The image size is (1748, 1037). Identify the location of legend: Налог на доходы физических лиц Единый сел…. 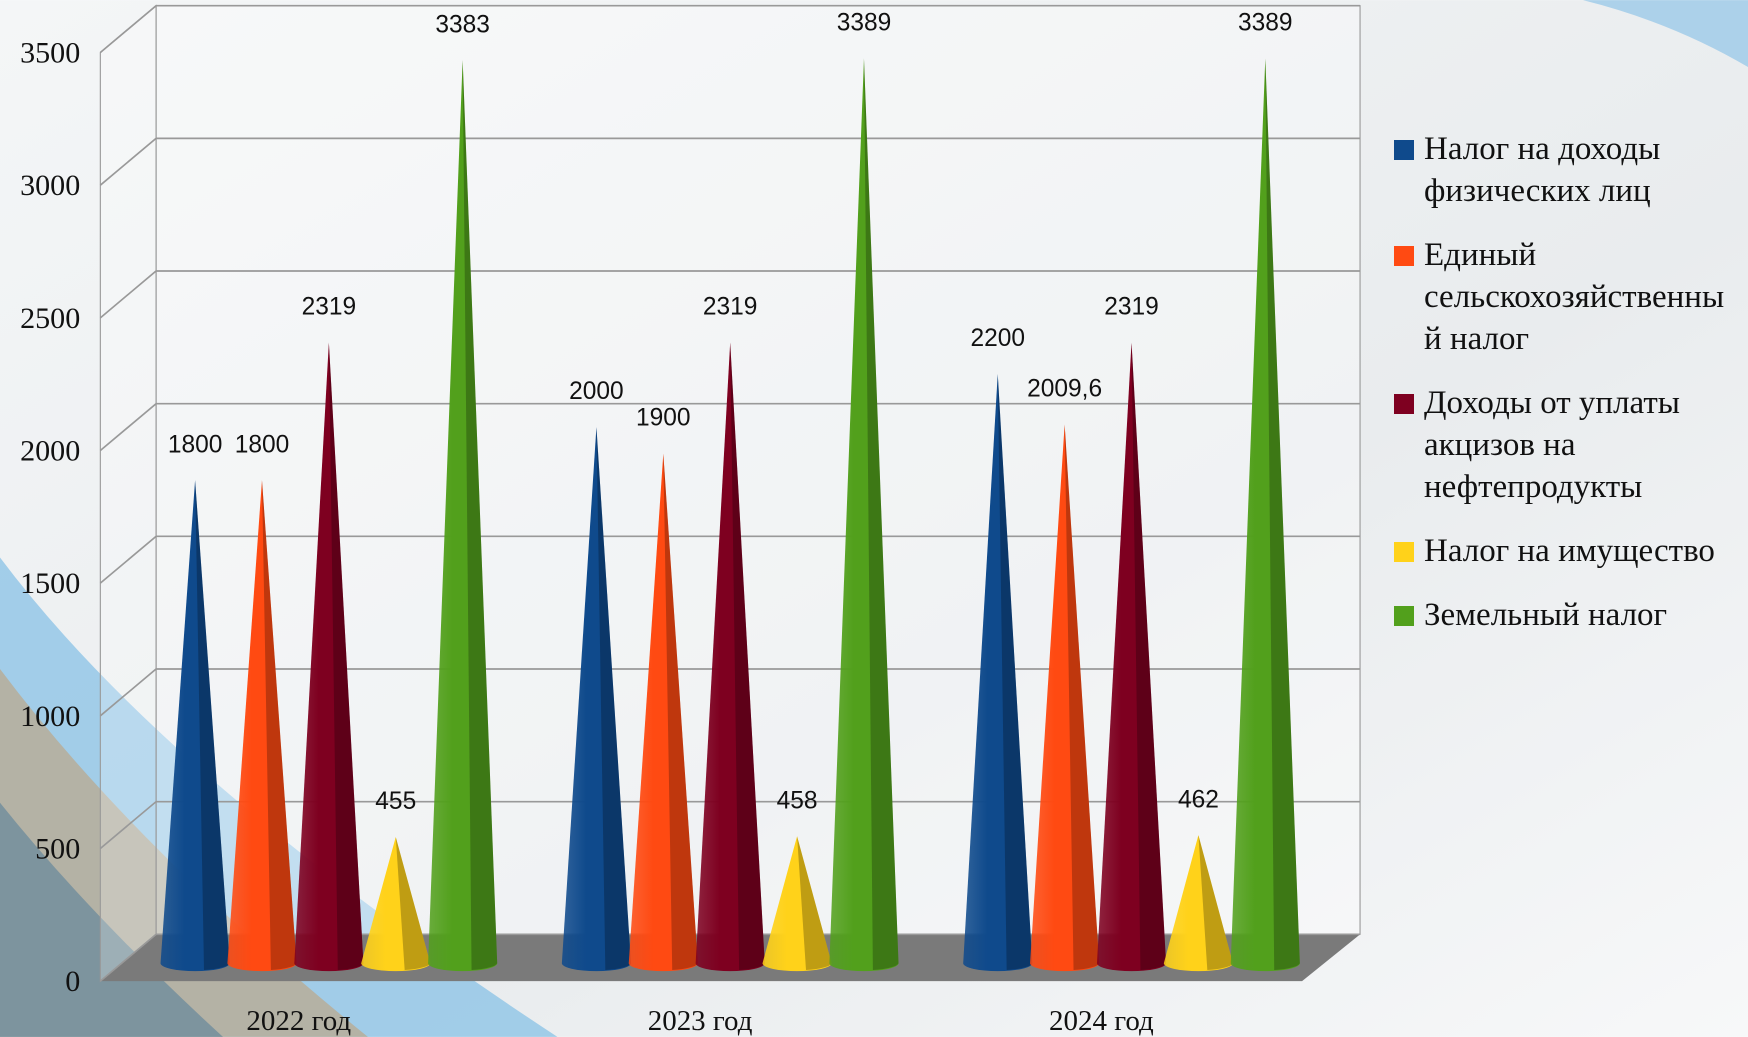
(1562, 393).